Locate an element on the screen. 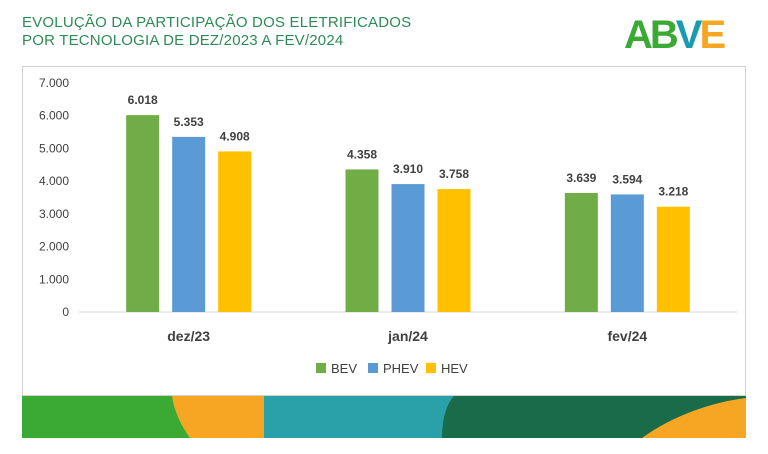 The width and height of the screenshot is (768, 454). y-tick-label: 0 is located at coordinates (65, 312).